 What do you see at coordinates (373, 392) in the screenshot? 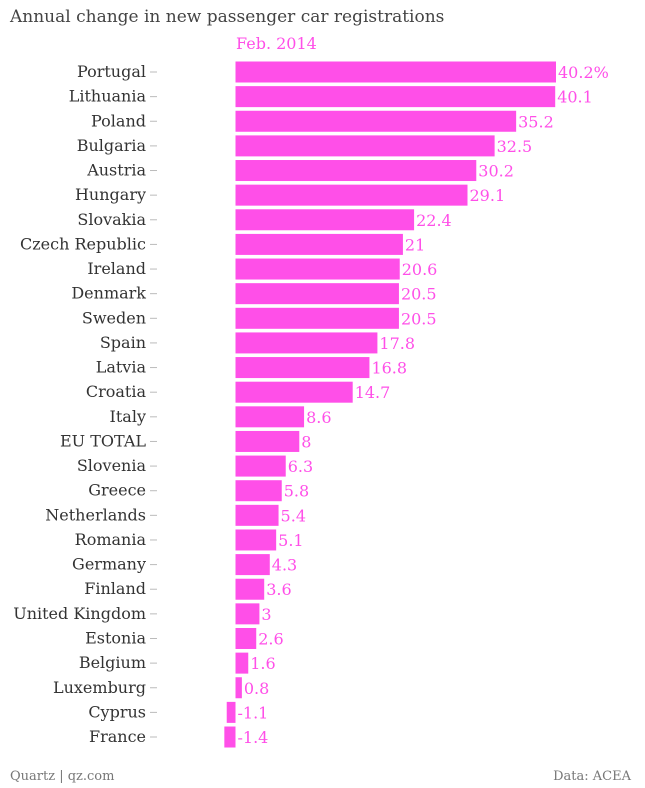
I see `data-label: 14.7` at bounding box center [373, 392].